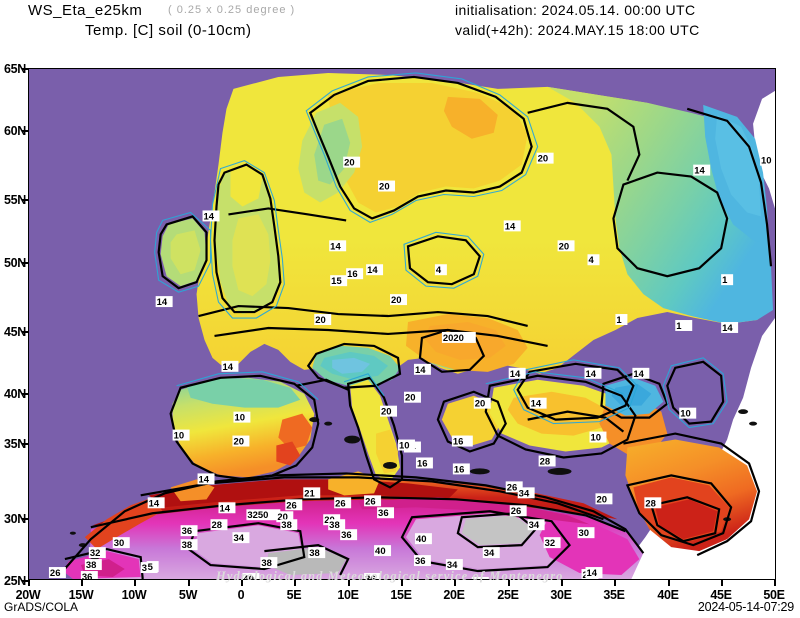 This screenshot has width=800, height=618. Describe the element at coordinates (453, 338) in the screenshot. I see `svg-text: 2020` at that location.